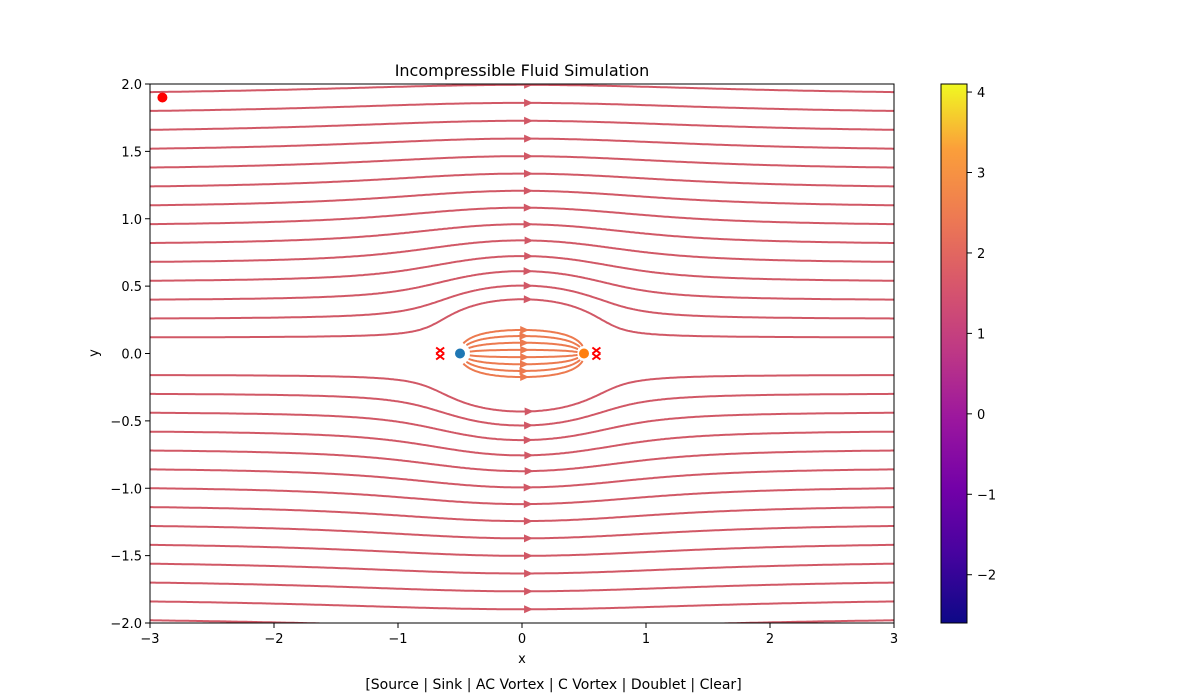 The width and height of the screenshot is (1200, 700). What do you see at coordinates (460, 353) in the screenshot?
I see `source-marker` at bounding box center [460, 353].